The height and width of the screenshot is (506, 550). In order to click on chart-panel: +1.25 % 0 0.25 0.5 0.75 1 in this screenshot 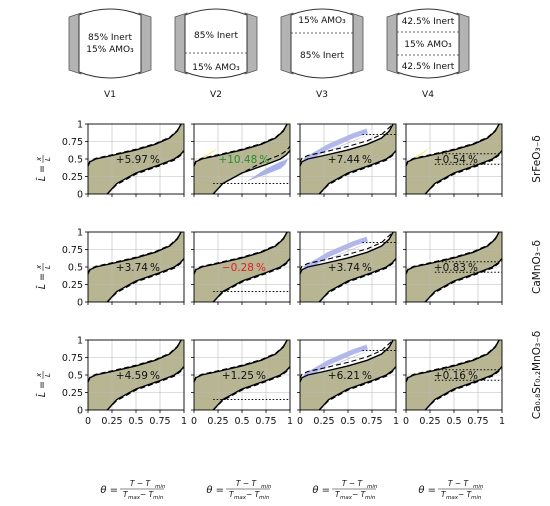, I will do `click(242, 383)`.